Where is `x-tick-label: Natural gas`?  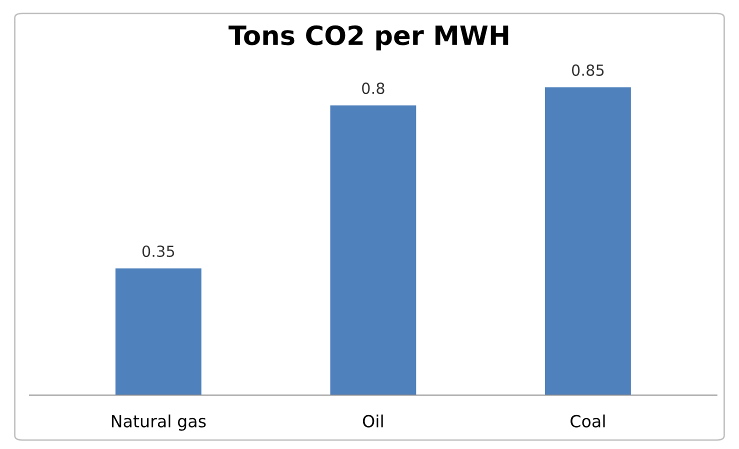
x-tick-label: Natural gas is located at coordinates (159, 422).